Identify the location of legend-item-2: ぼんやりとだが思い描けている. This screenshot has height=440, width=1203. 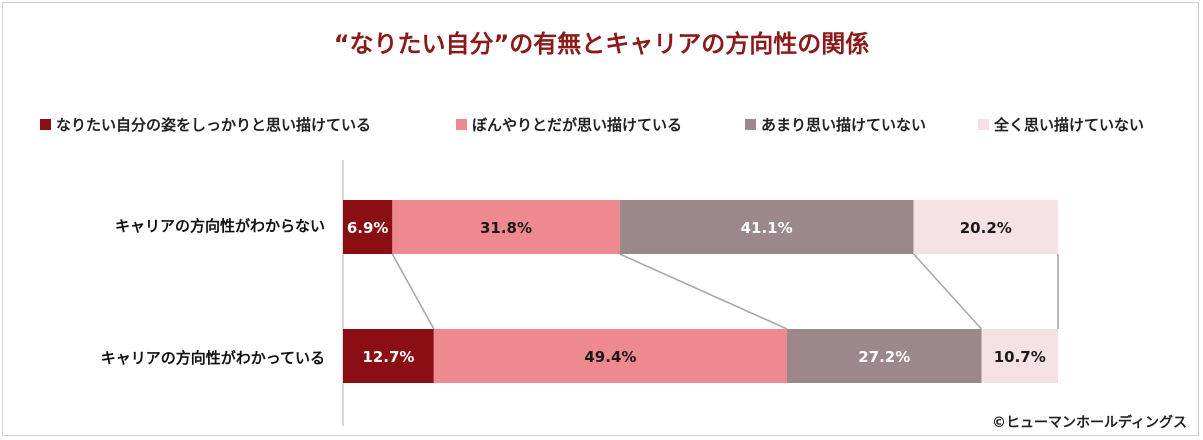
(569, 124).